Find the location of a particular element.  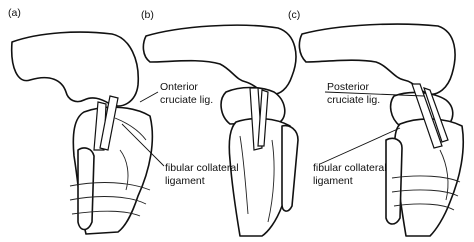

annotation: Posterior cruciate lig. is located at coordinates (353, 93).